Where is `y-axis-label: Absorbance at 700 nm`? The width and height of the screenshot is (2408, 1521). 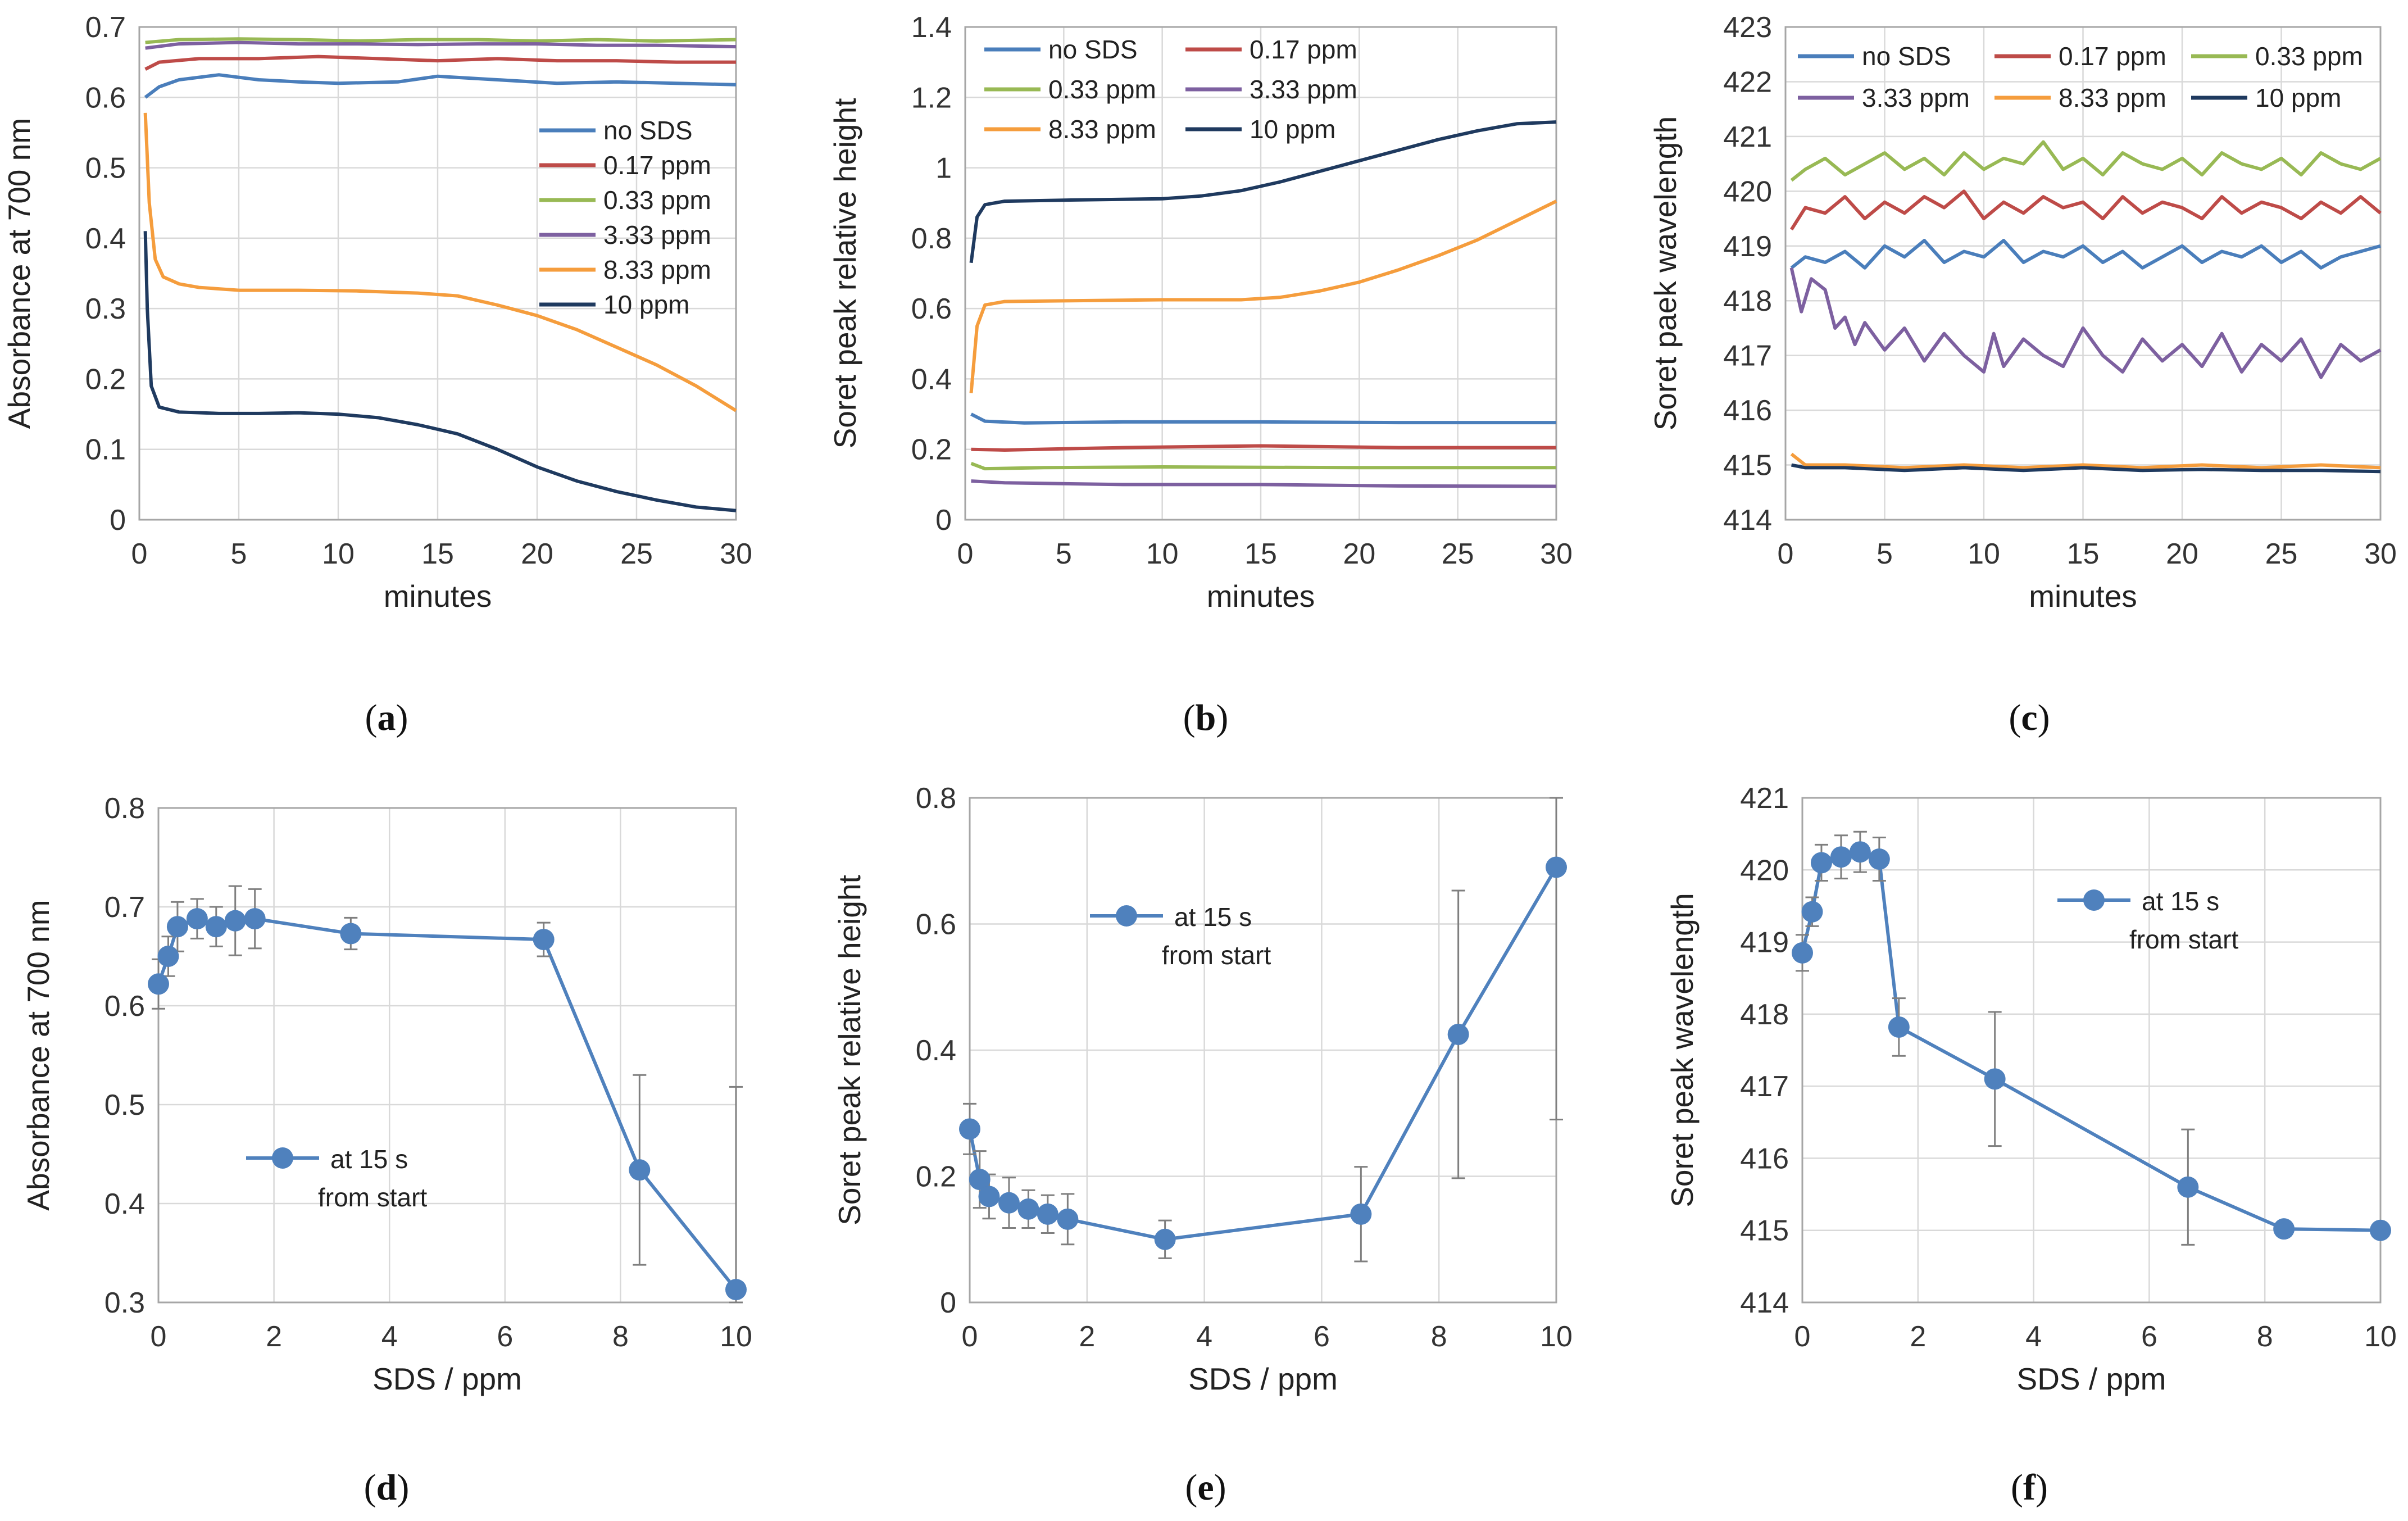 y-axis-label: Absorbance at 700 nm is located at coordinates (38, 1055).